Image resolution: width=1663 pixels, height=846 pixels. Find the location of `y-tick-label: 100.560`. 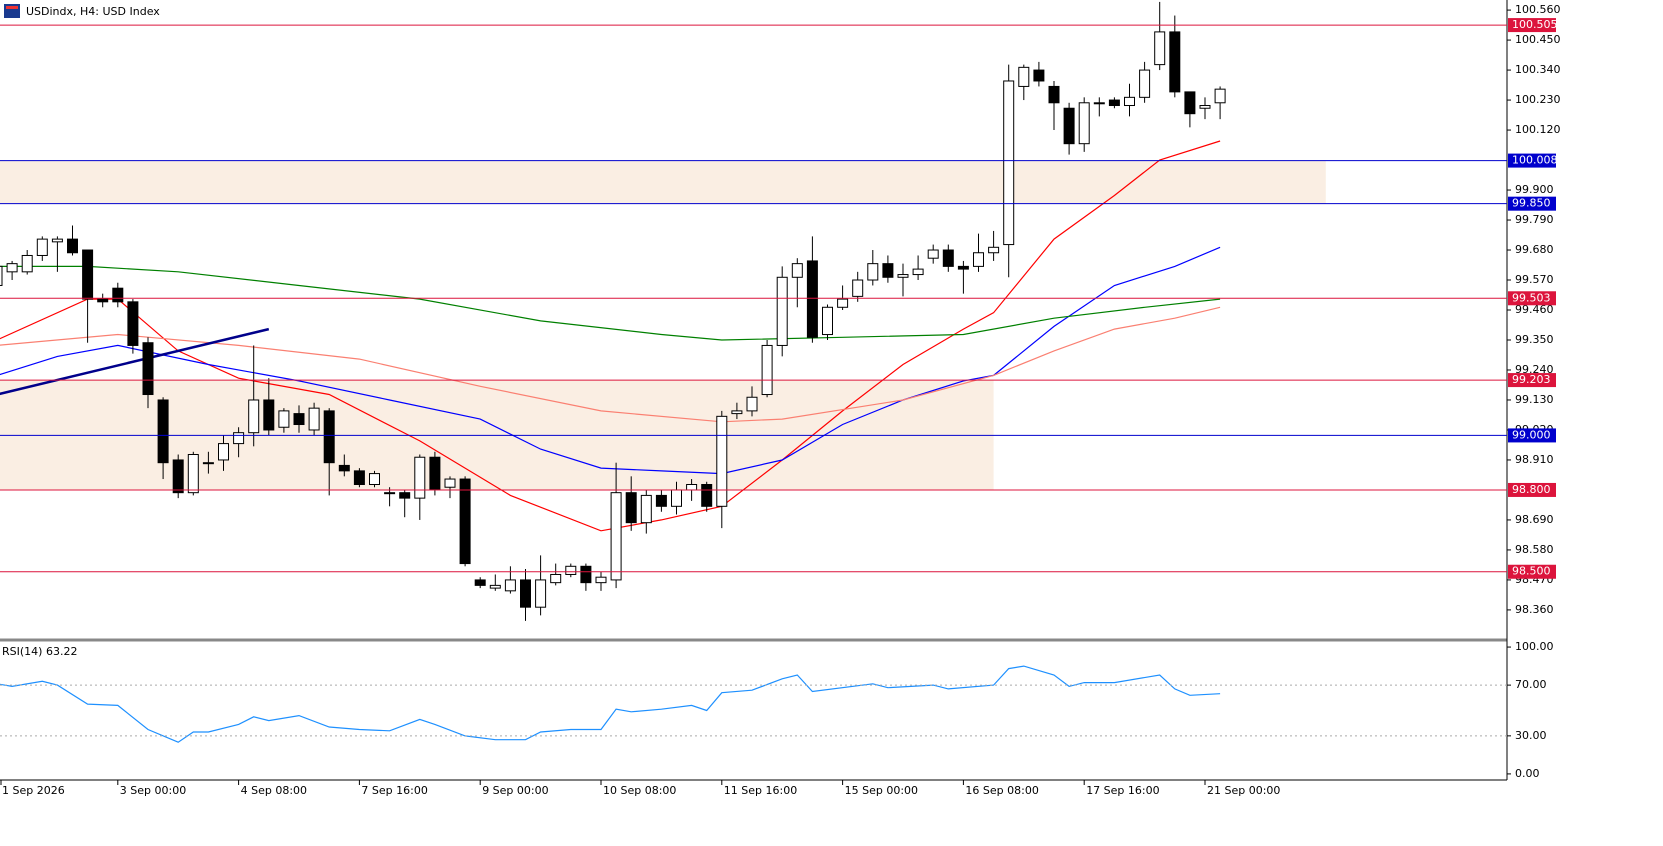

y-tick-label: 100.560 is located at coordinates (1538, 9).